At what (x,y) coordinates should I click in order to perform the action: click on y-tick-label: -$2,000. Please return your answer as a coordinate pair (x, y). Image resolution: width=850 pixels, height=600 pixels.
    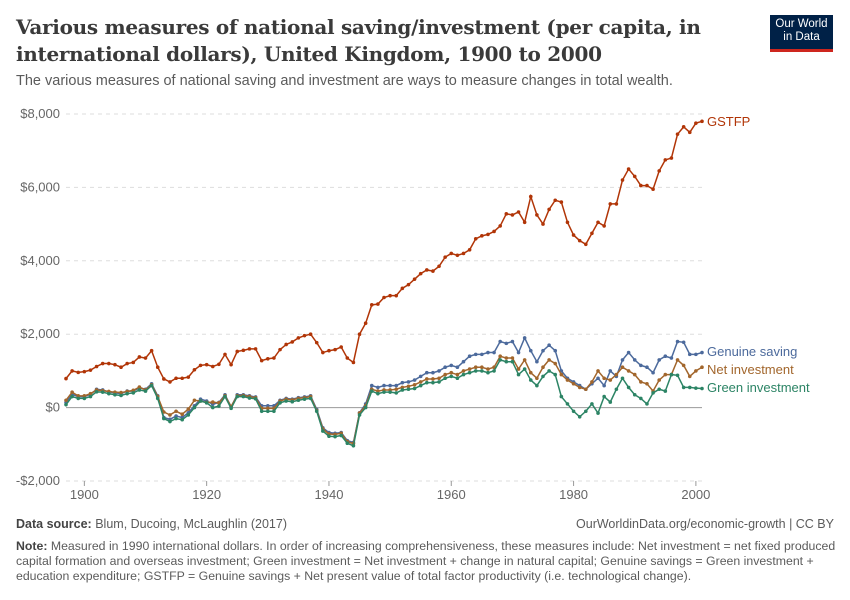
    Looking at the image, I should click on (38, 480).